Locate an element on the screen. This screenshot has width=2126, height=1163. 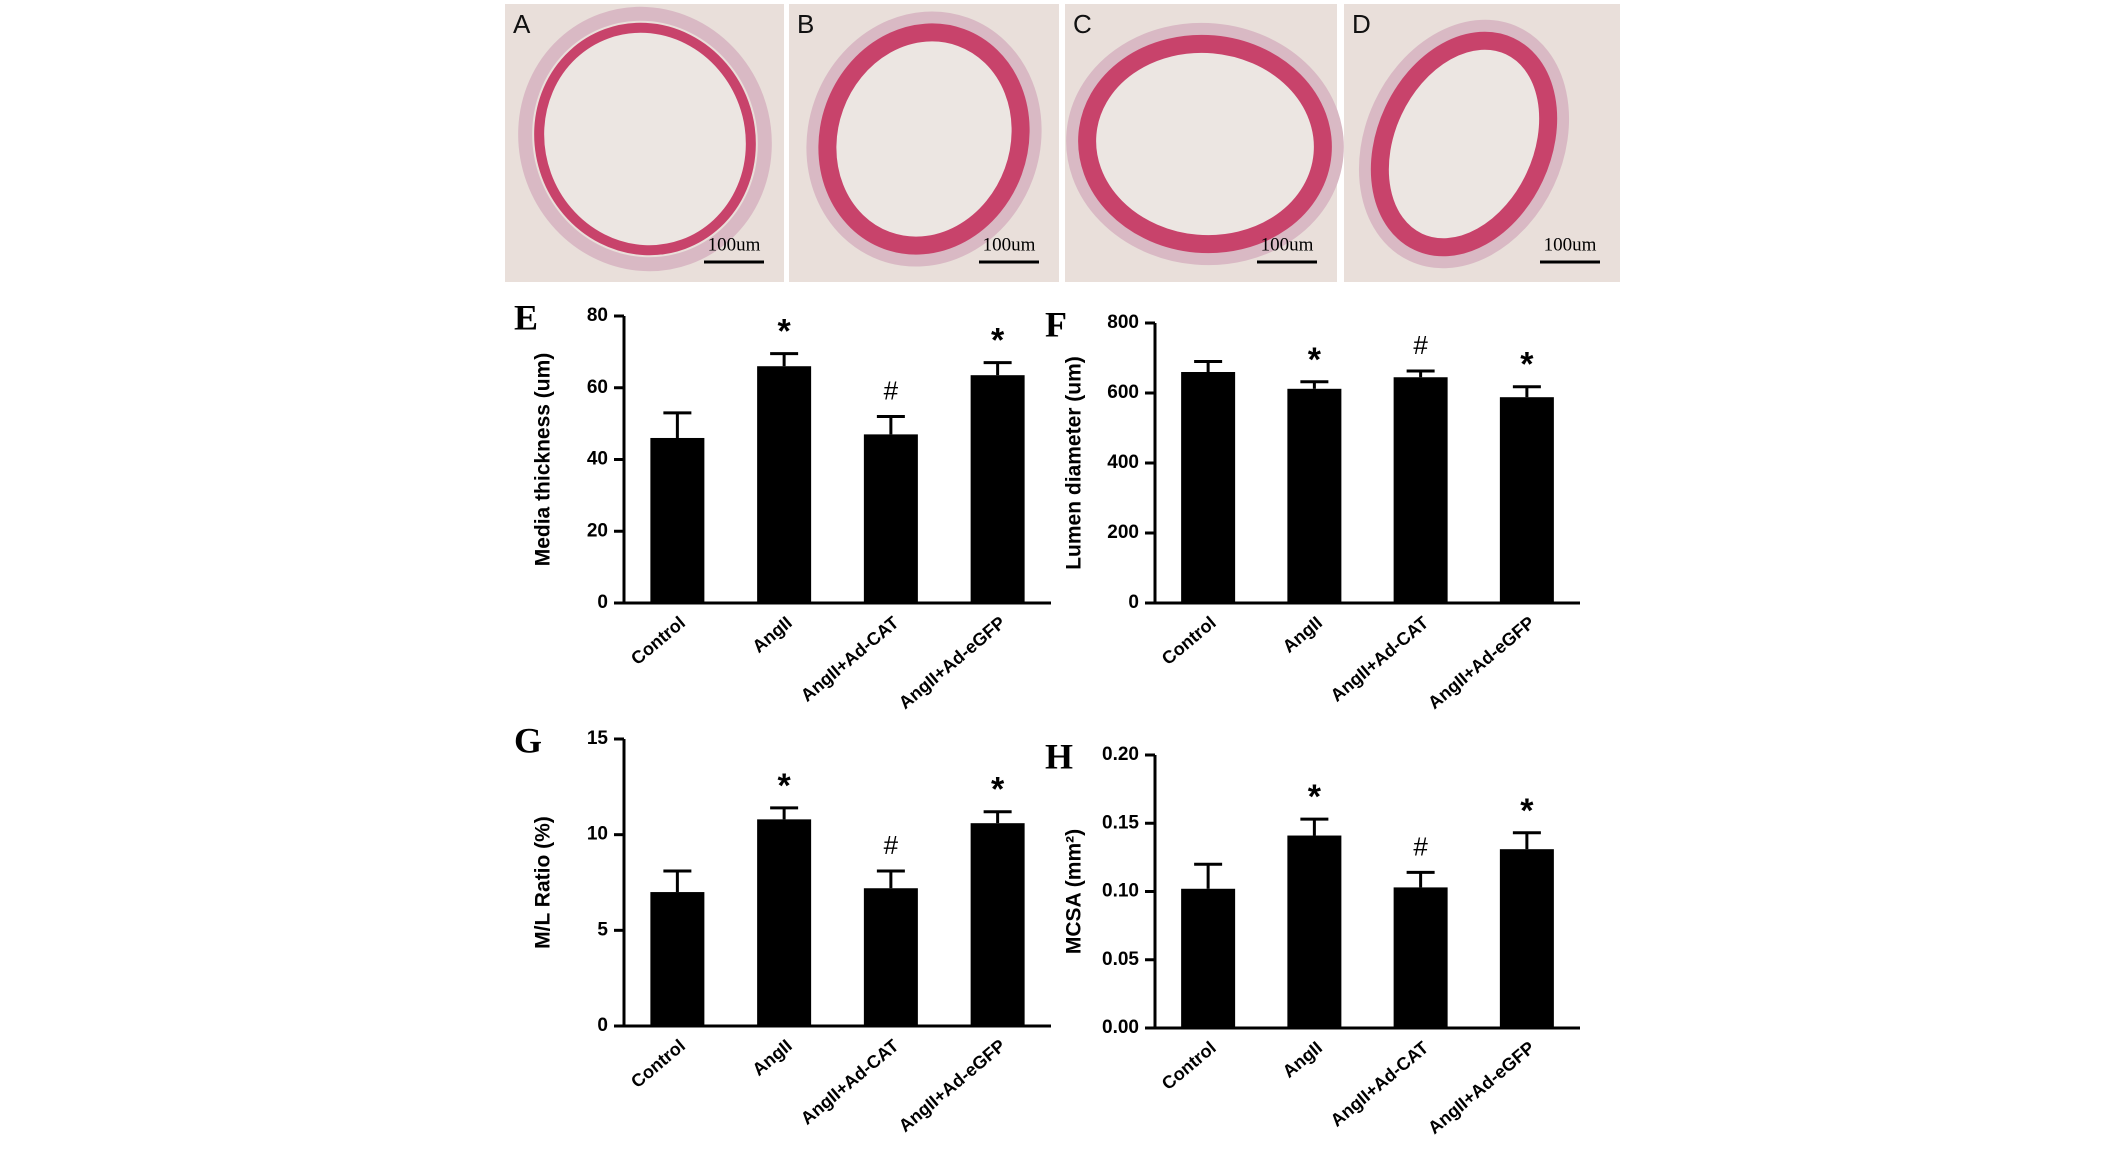
y-axis-label: Media thickness (um) is located at coordinates (543, 460).